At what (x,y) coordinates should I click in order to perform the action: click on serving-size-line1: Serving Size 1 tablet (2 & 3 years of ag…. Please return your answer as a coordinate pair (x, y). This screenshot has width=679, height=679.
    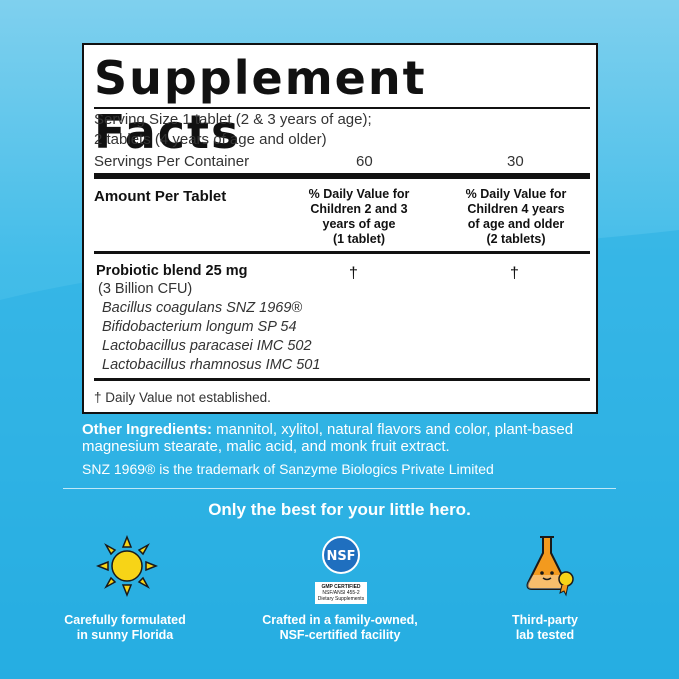
    Looking at the image, I should click on (233, 119).